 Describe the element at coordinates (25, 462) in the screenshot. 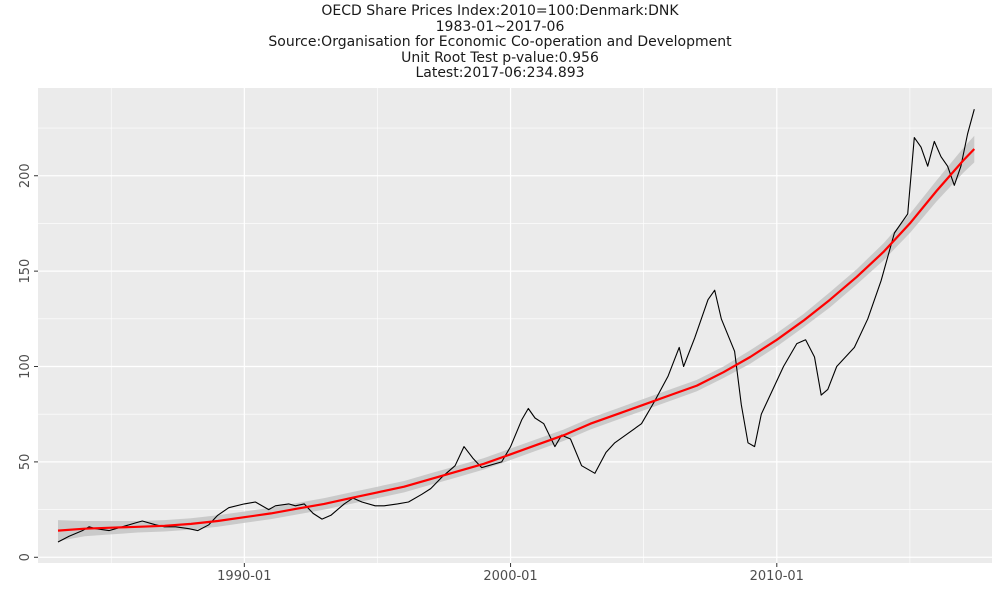

I see `y-tick-label: 50` at that location.